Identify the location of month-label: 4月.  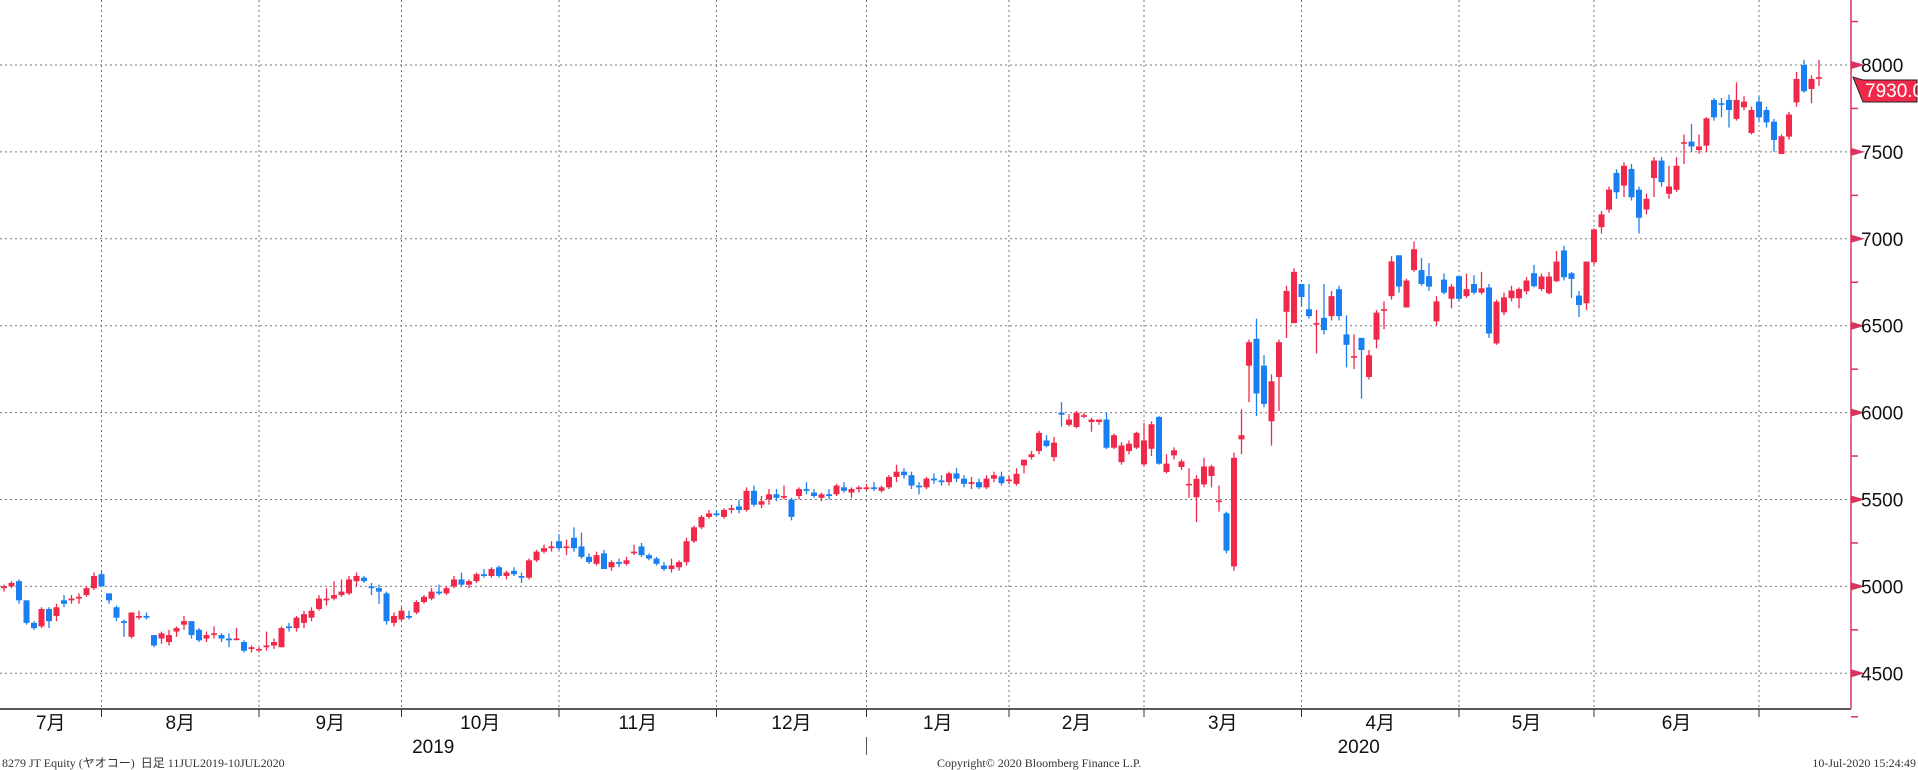
(1380, 723).